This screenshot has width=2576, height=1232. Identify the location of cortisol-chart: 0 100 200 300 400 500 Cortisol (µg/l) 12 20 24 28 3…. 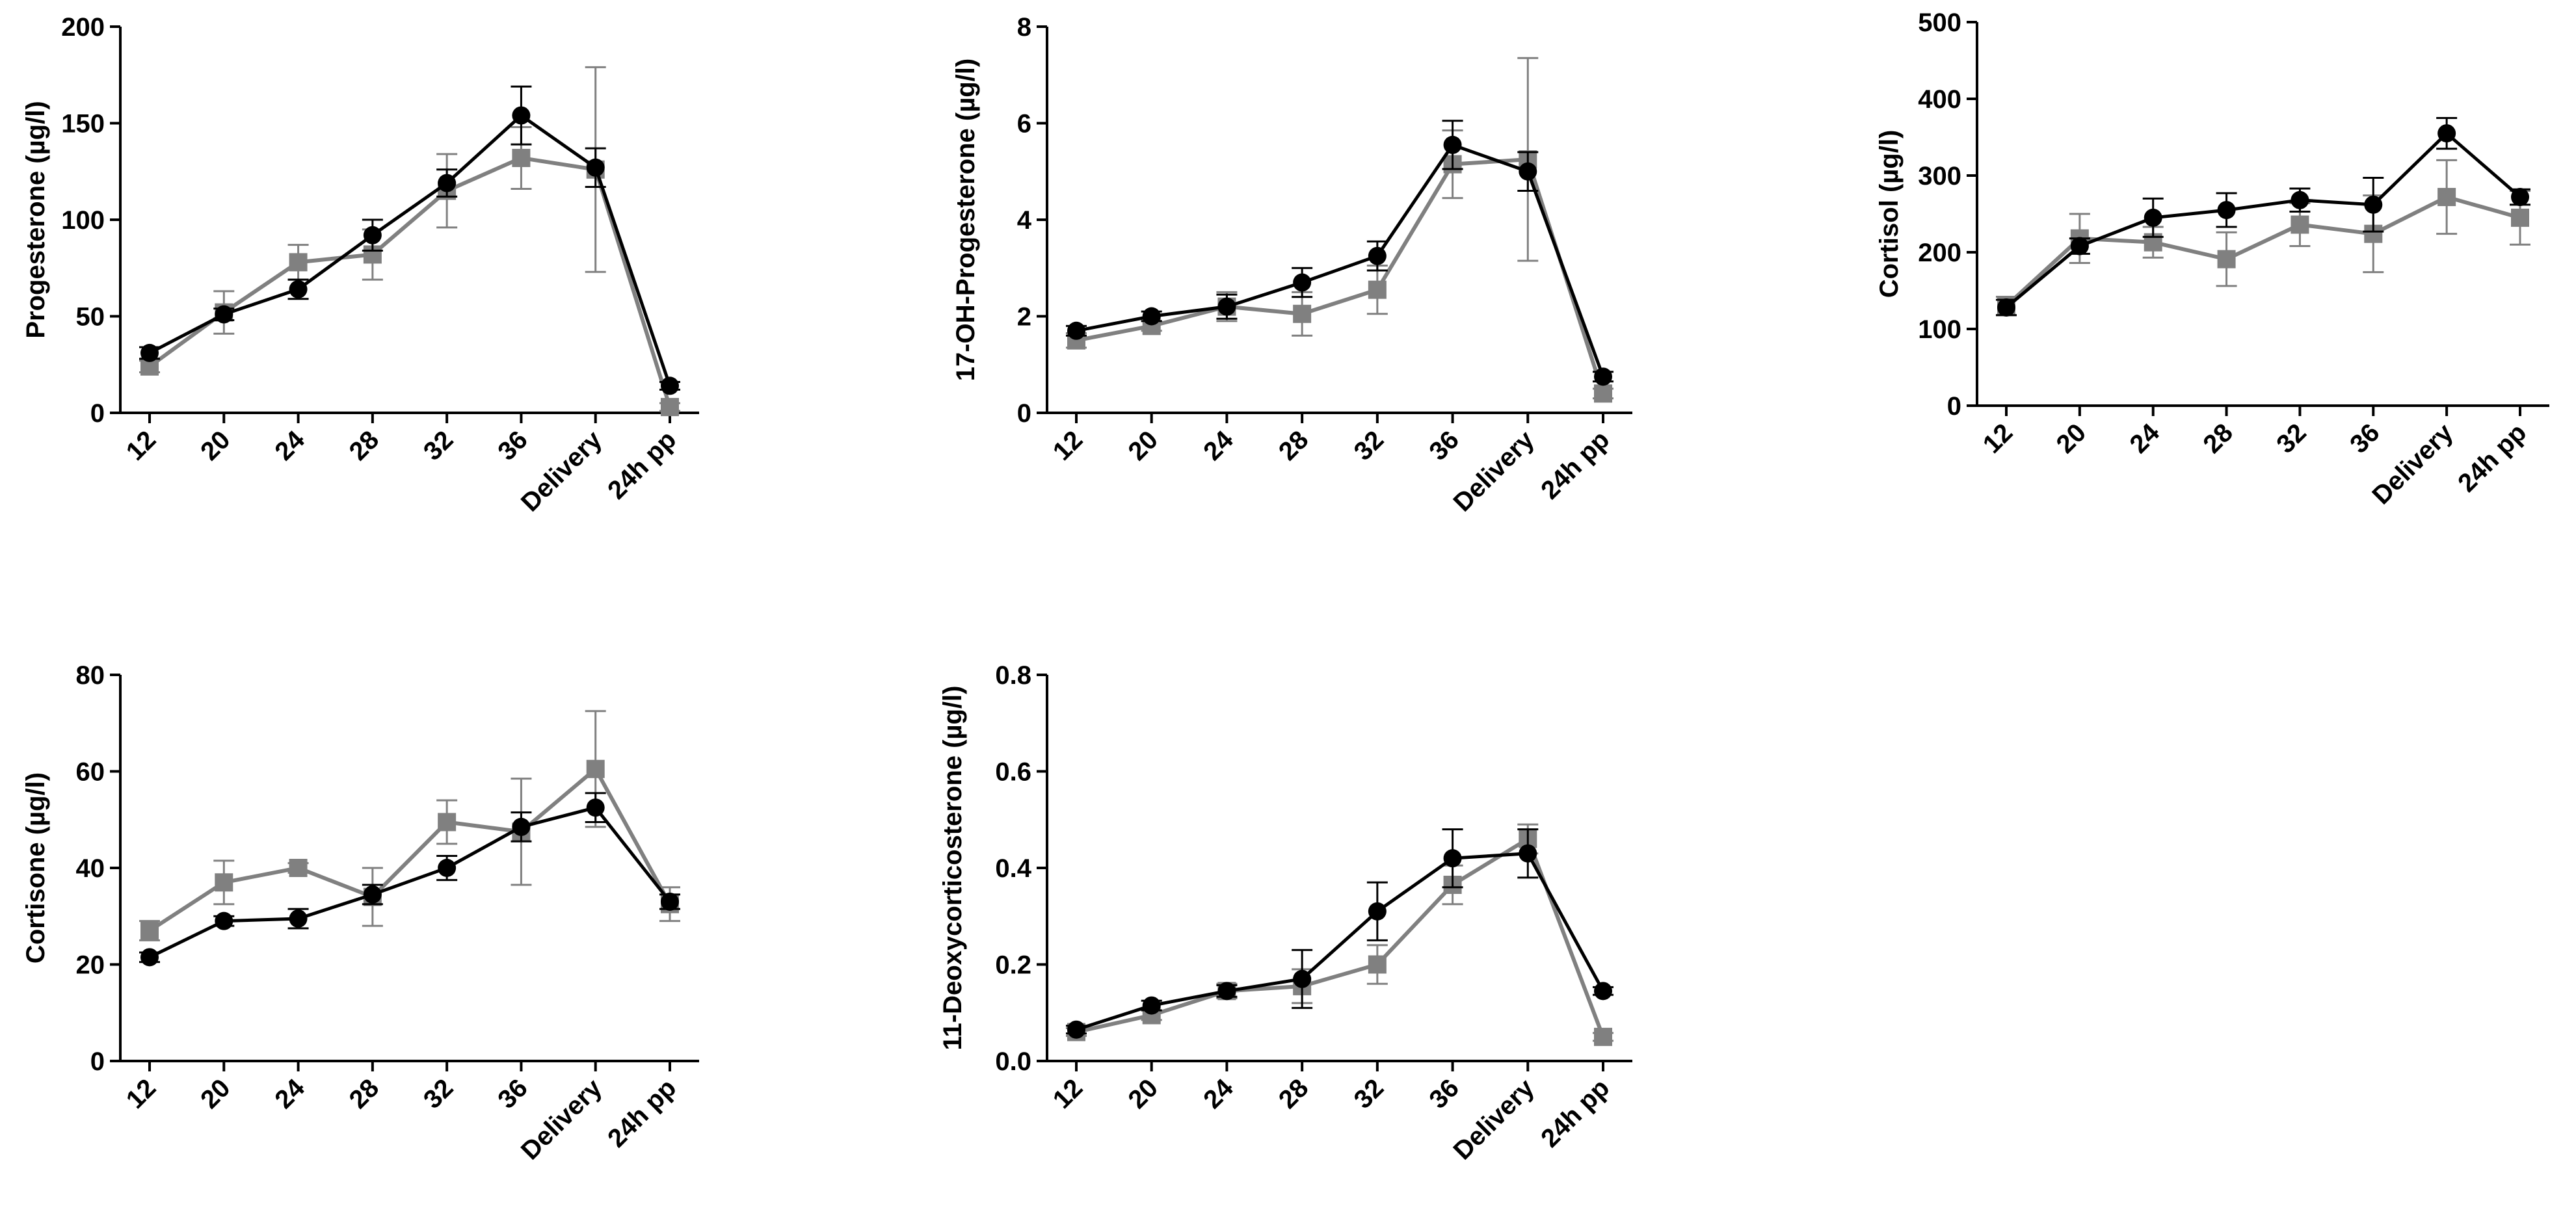
(2212, 259).